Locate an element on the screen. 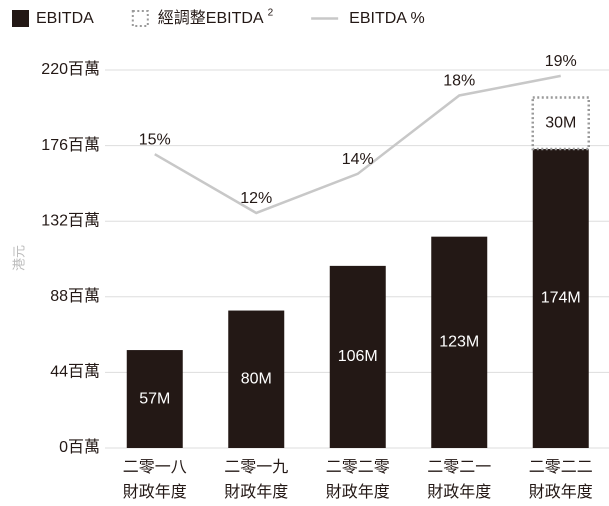  bar-value-label: 123M is located at coordinates (459, 342).